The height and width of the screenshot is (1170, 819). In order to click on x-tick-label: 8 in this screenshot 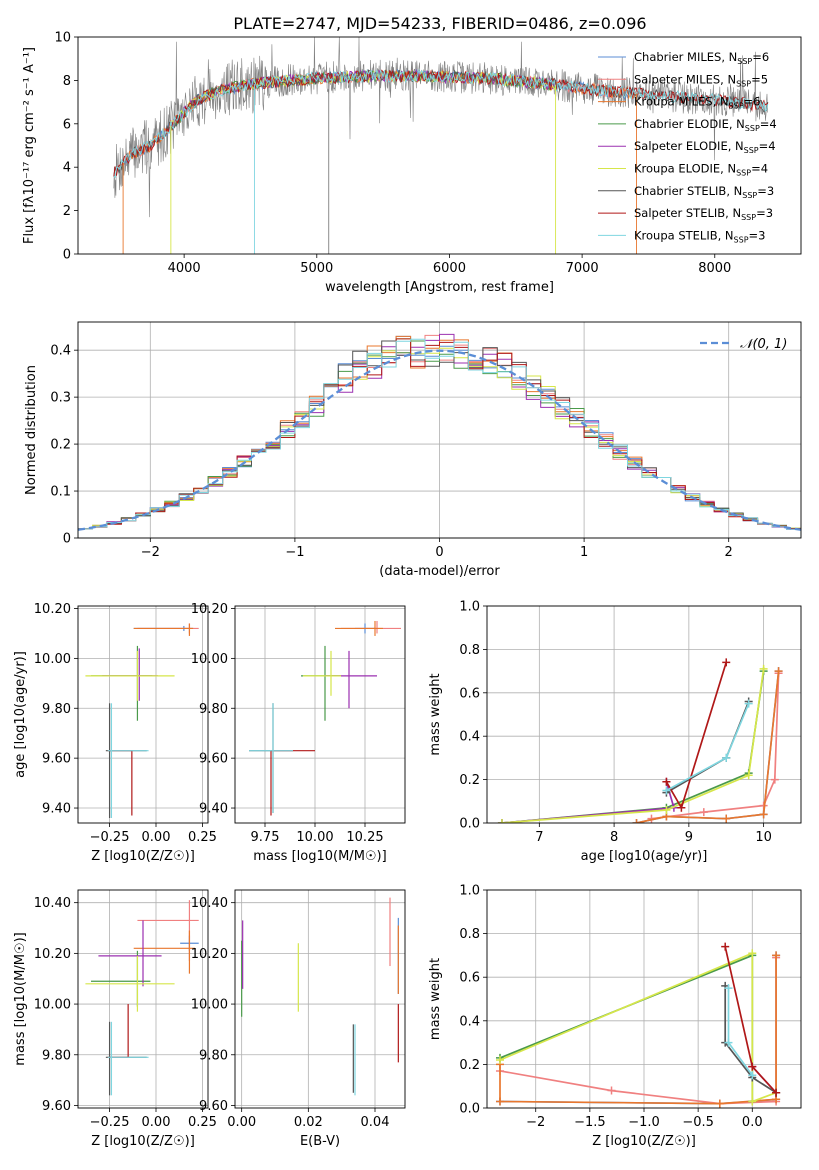, I will do `click(614, 837)`.